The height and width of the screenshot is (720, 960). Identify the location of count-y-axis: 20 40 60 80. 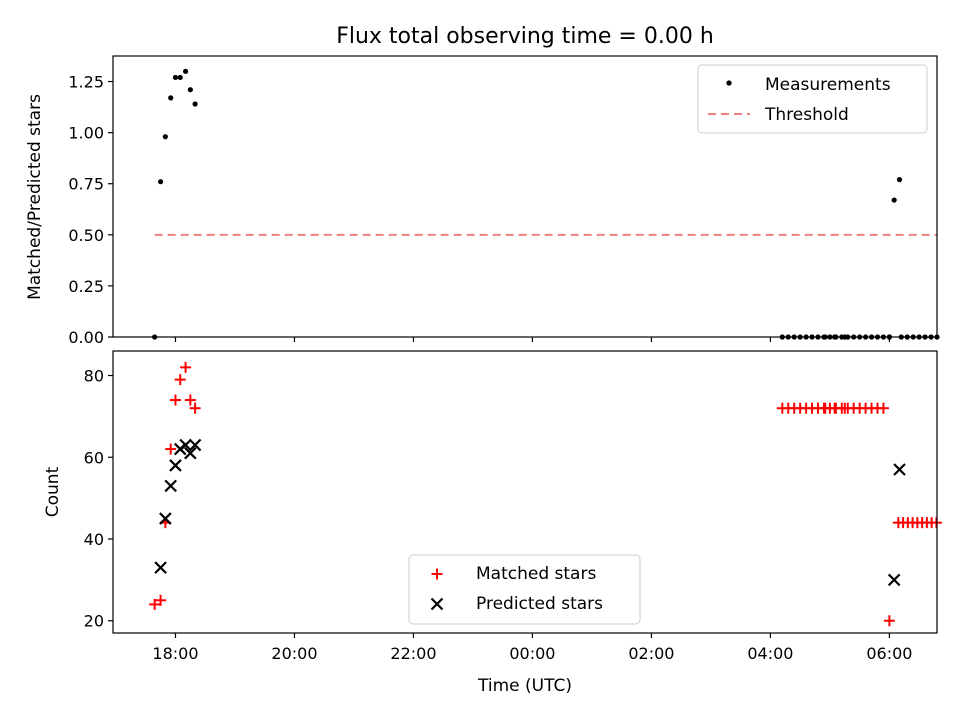
(98, 499).